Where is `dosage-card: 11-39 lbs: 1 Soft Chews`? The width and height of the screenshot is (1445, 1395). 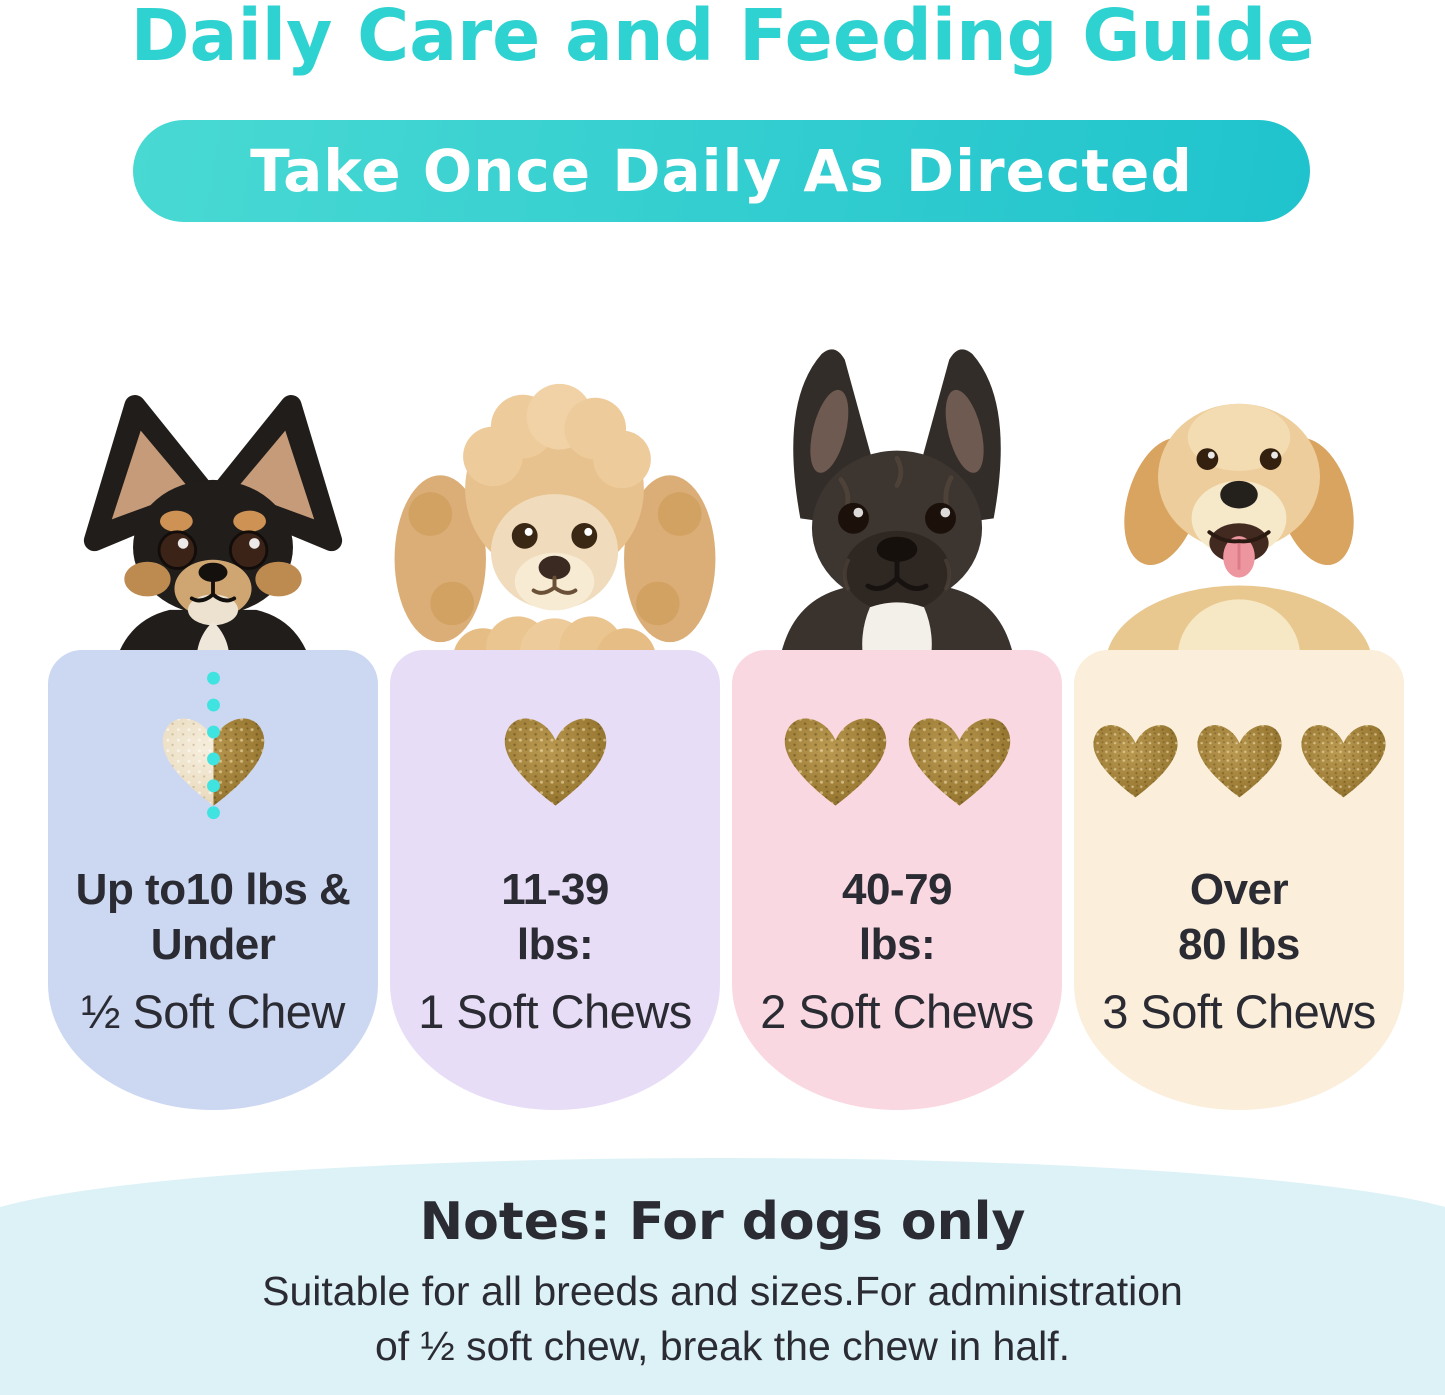 dosage-card: 11-39 lbs: 1 Soft Chews is located at coordinates (555, 880).